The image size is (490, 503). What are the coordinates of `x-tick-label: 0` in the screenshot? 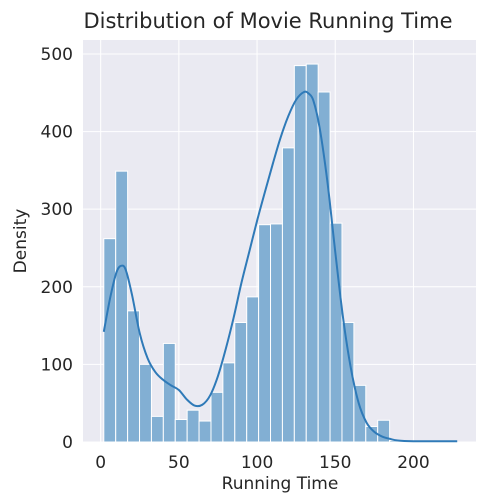 It's located at (100, 463).